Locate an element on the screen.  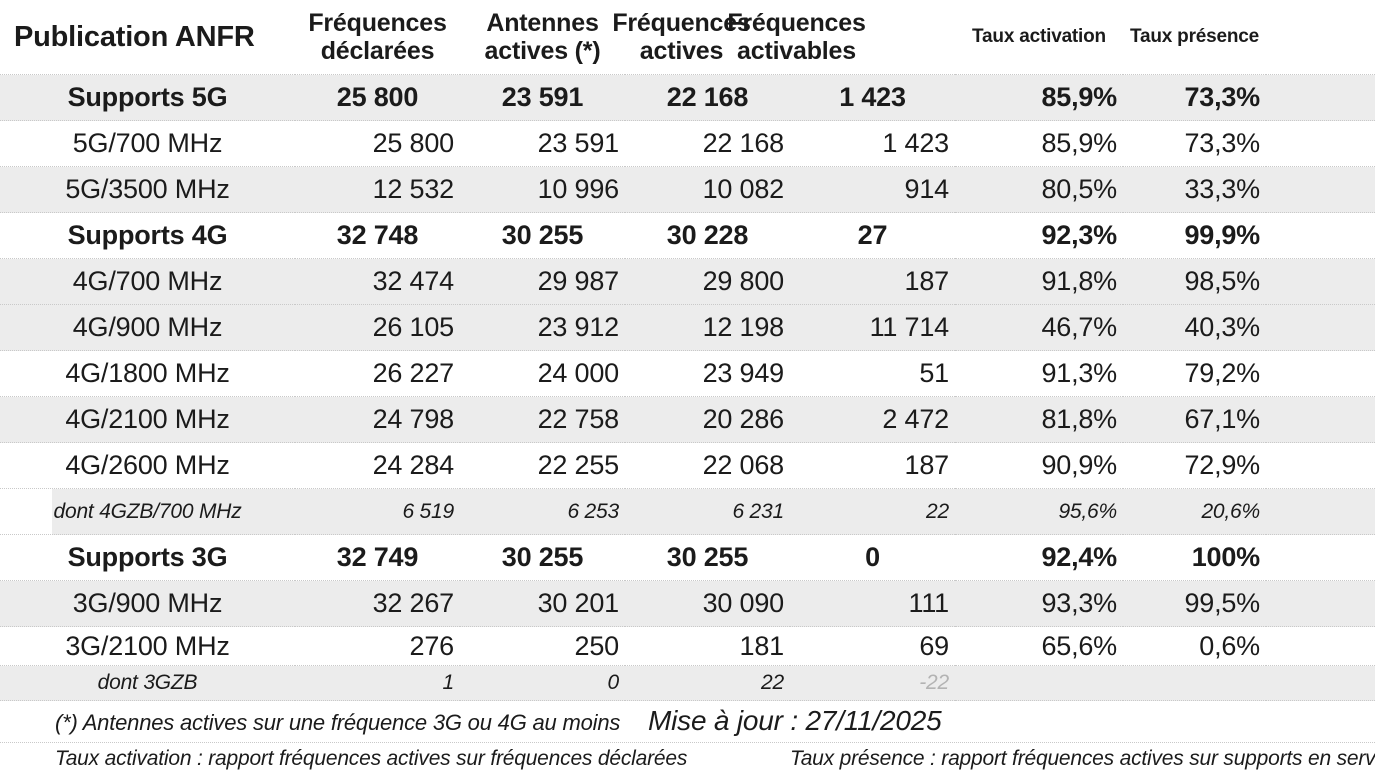
row-label: 5G/3500 MHz is located at coordinates (147, 189).